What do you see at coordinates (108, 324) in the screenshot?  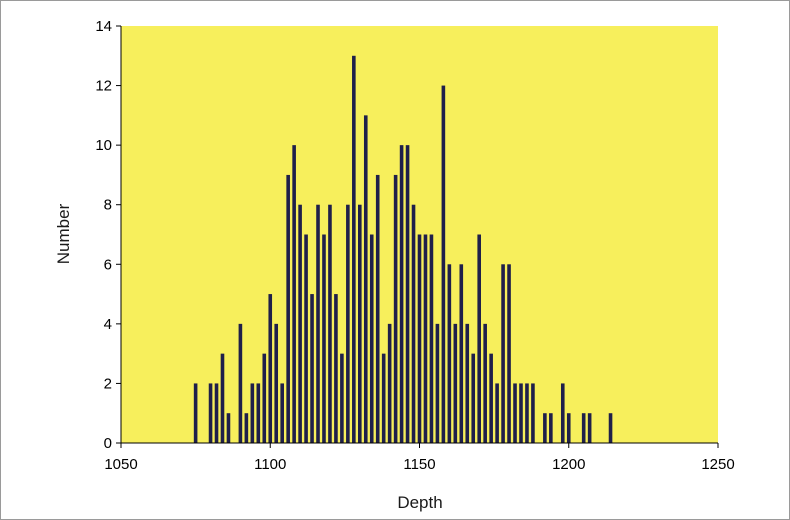 I see `y-tick-label: 4` at bounding box center [108, 324].